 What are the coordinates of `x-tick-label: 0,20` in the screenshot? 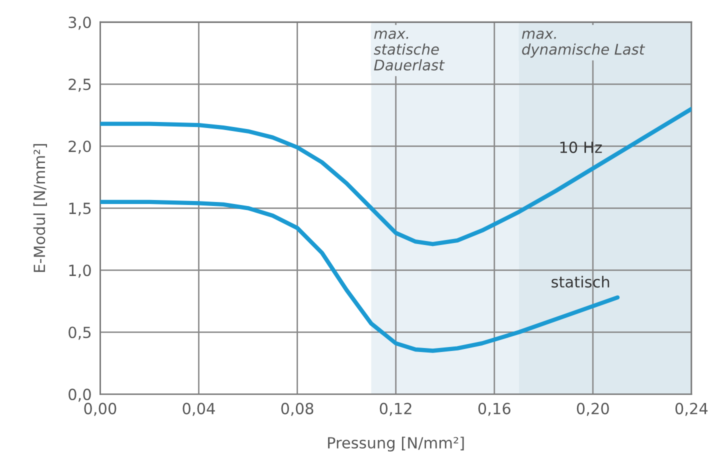 It's located at (592, 409).